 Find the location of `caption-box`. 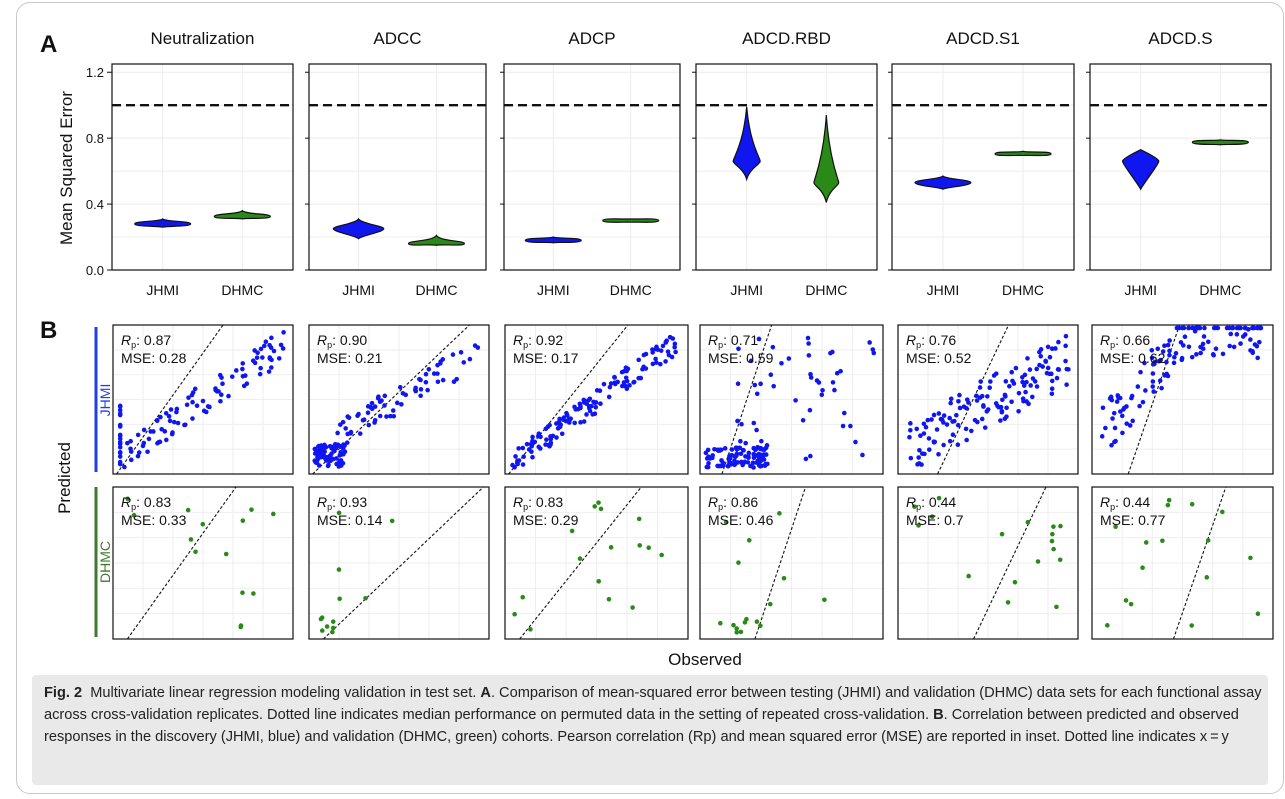

caption-box is located at coordinates (650, 730).